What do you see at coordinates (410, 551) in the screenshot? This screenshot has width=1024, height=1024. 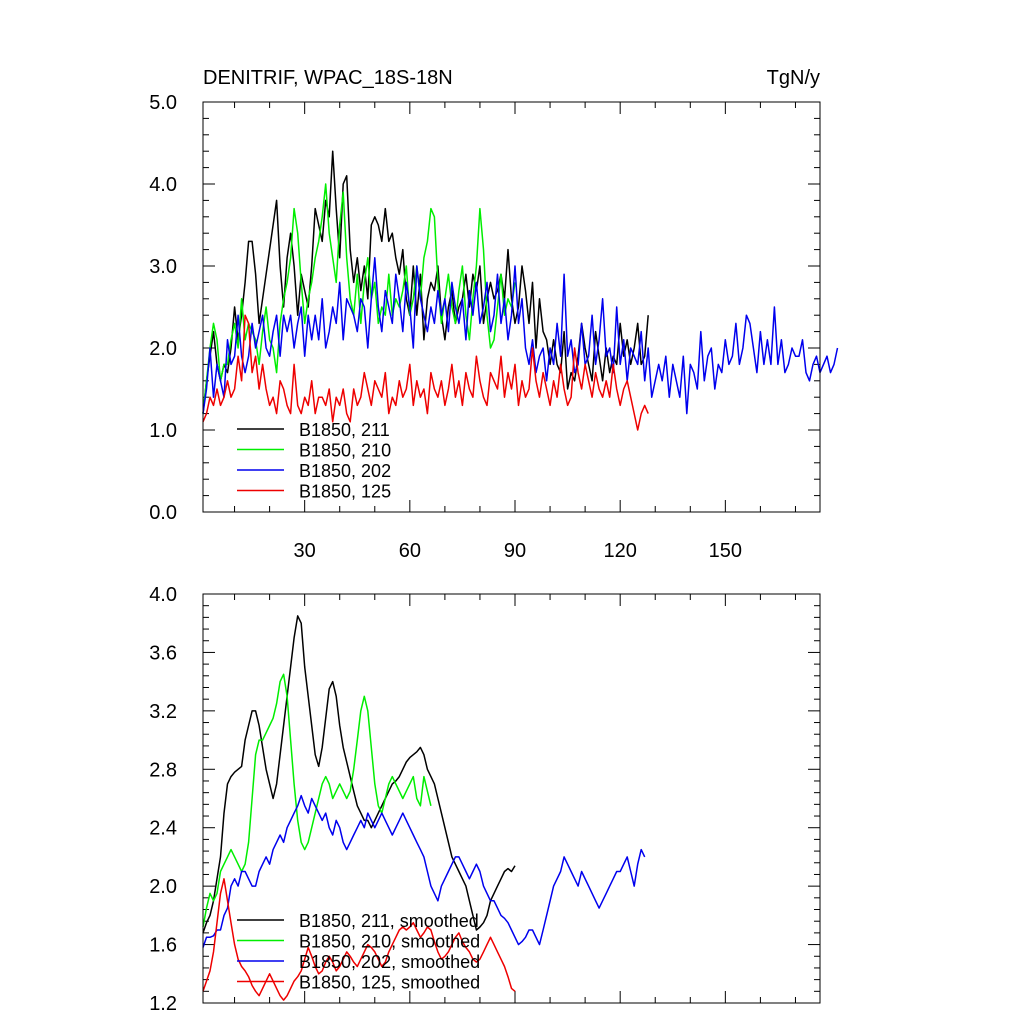 I see `x-tick-label: 60` at bounding box center [410, 551].